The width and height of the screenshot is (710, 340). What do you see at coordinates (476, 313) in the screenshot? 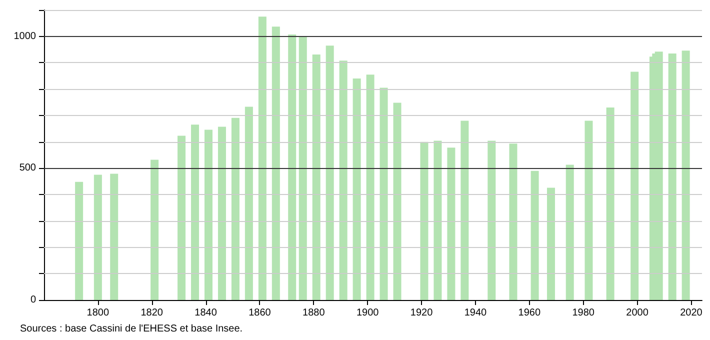
I see `x-tick-label: 1940` at bounding box center [476, 313].